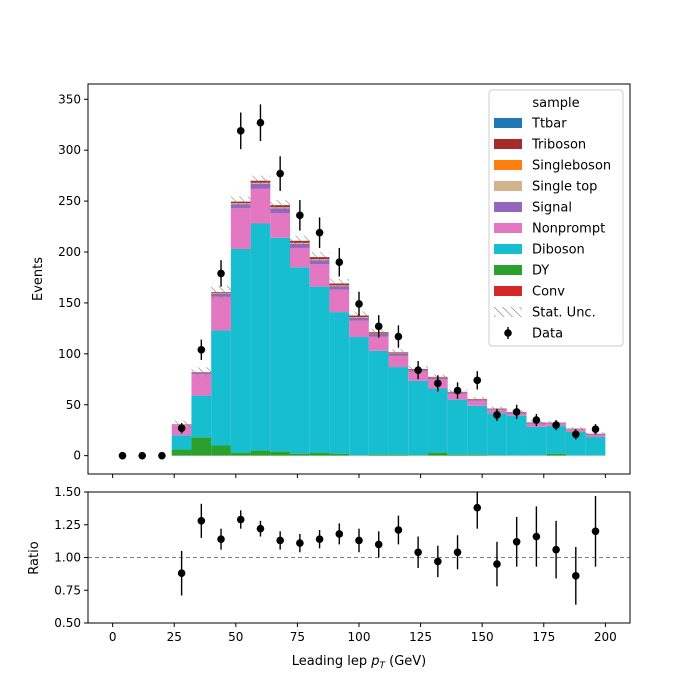 The image size is (700, 700). Describe the element at coordinates (508, 249) in the screenshot. I see `legend-swatch-diboson` at that location.